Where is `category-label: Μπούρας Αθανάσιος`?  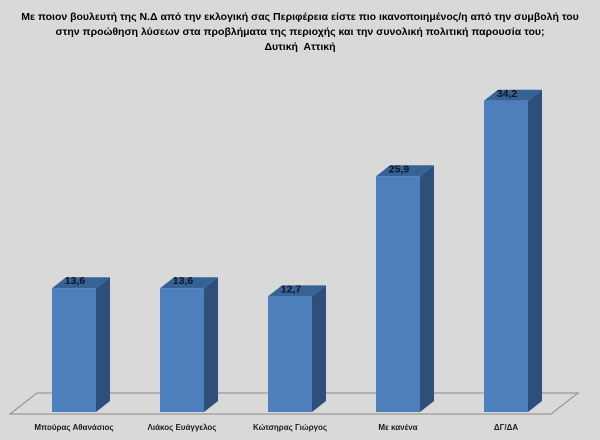 category-label: Μπούρας Αθανάσιος is located at coordinates (73, 427).